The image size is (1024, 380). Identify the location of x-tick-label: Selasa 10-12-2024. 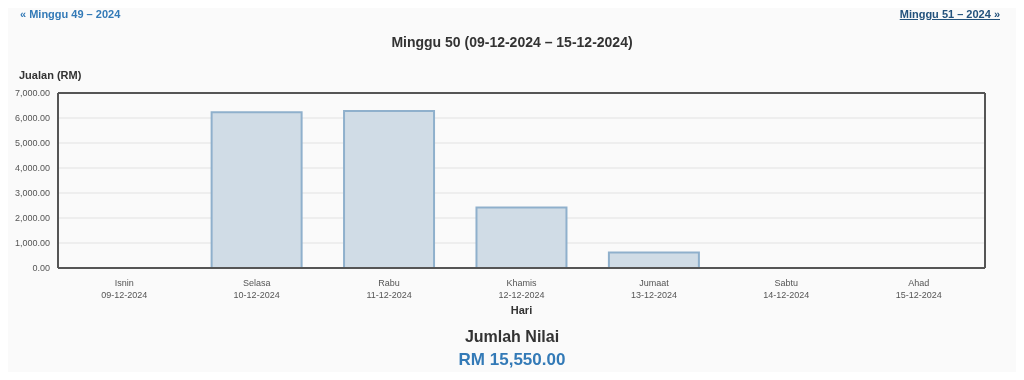
(256, 289).